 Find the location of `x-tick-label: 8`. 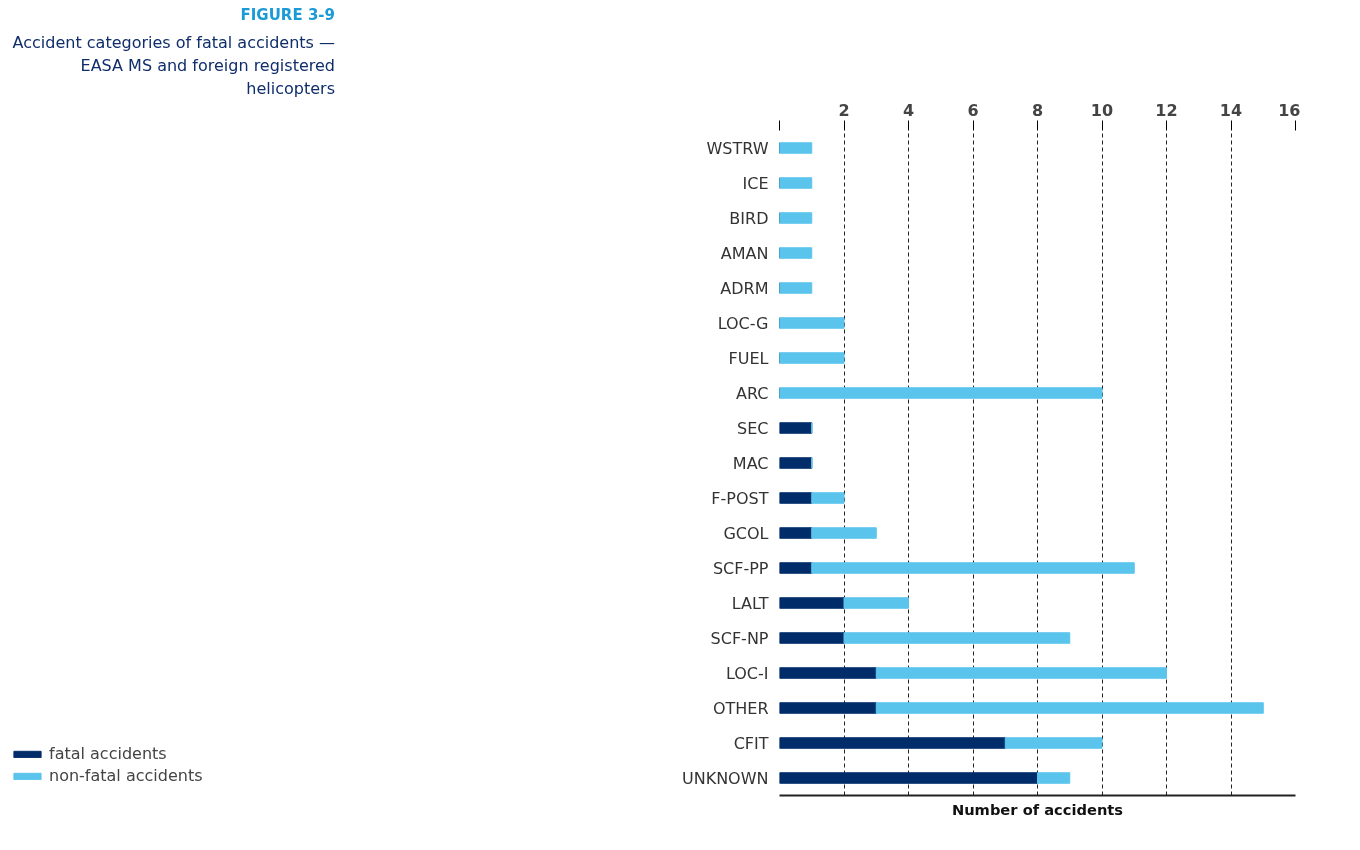

x-tick-label: 8 is located at coordinates (1037, 110).